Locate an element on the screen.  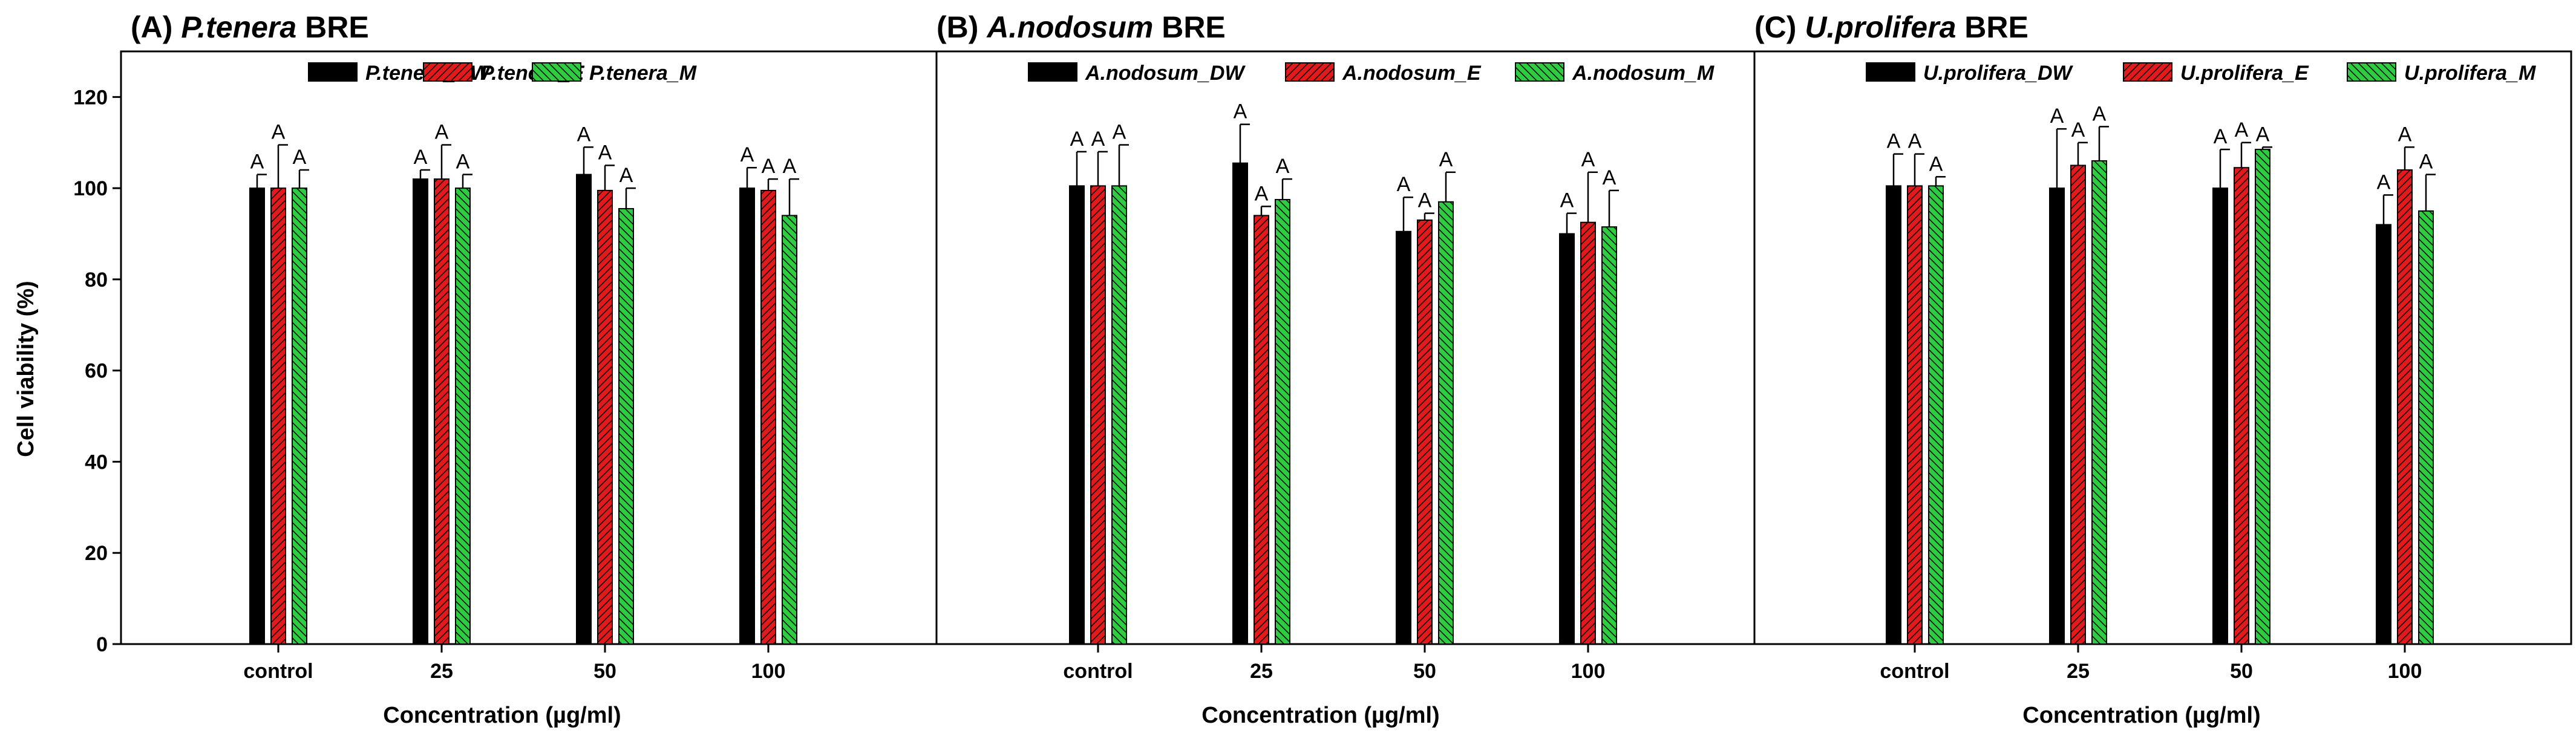
y-tick-label: 60 is located at coordinates (96, 371).